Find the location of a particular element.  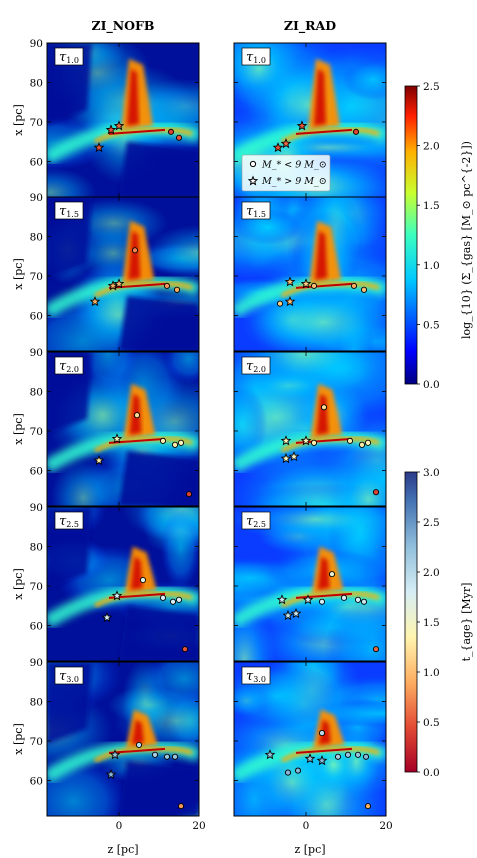

legend-star-label: M_* > 9 M_⊙ is located at coordinates (294, 181).